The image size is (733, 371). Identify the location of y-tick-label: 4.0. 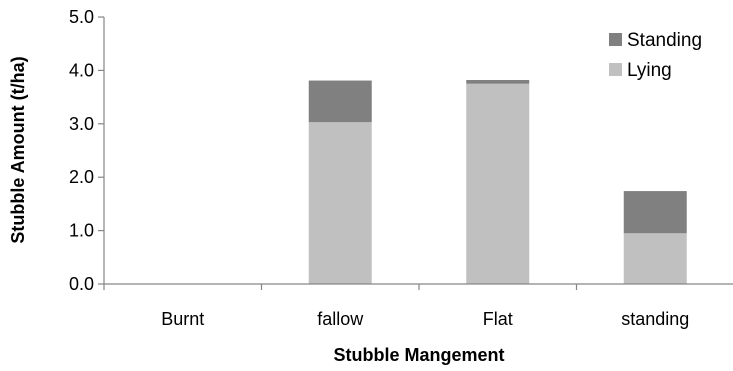
(81, 70).